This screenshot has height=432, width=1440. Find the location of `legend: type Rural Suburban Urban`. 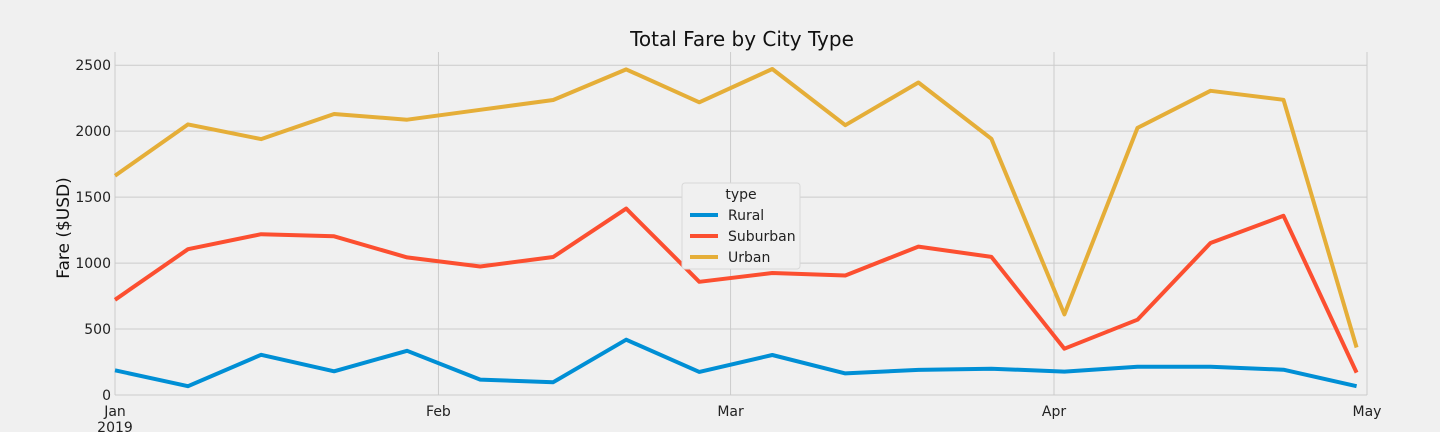

legend: type Rural Suburban Urban is located at coordinates (741, 226).